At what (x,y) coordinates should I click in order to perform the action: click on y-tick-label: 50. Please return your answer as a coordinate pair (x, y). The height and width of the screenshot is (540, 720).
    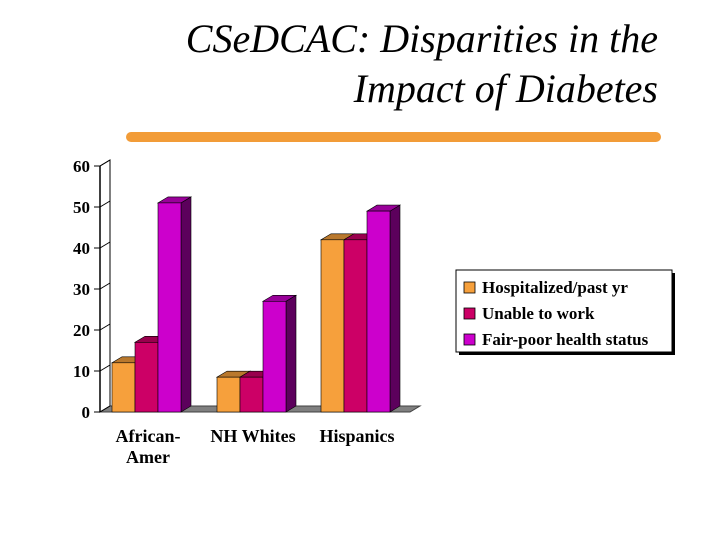
    Looking at the image, I should click on (81, 207).